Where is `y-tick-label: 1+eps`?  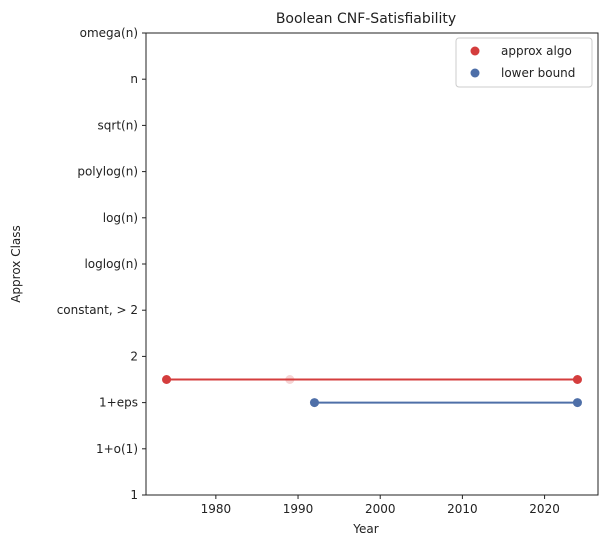
y-tick-label: 1+eps is located at coordinates (118, 403).